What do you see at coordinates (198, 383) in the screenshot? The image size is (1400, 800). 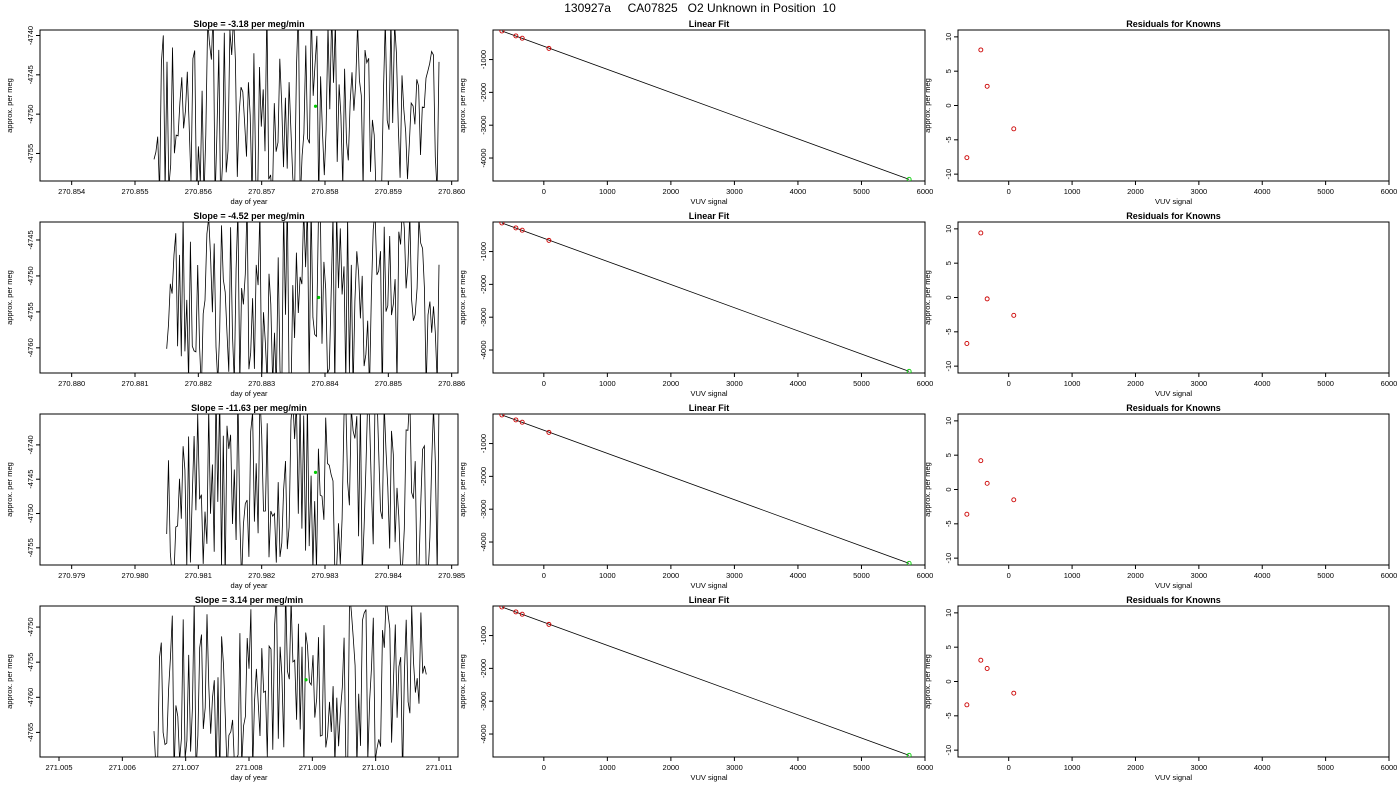 I see `x-tick-label: 270.882` at bounding box center [198, 383].